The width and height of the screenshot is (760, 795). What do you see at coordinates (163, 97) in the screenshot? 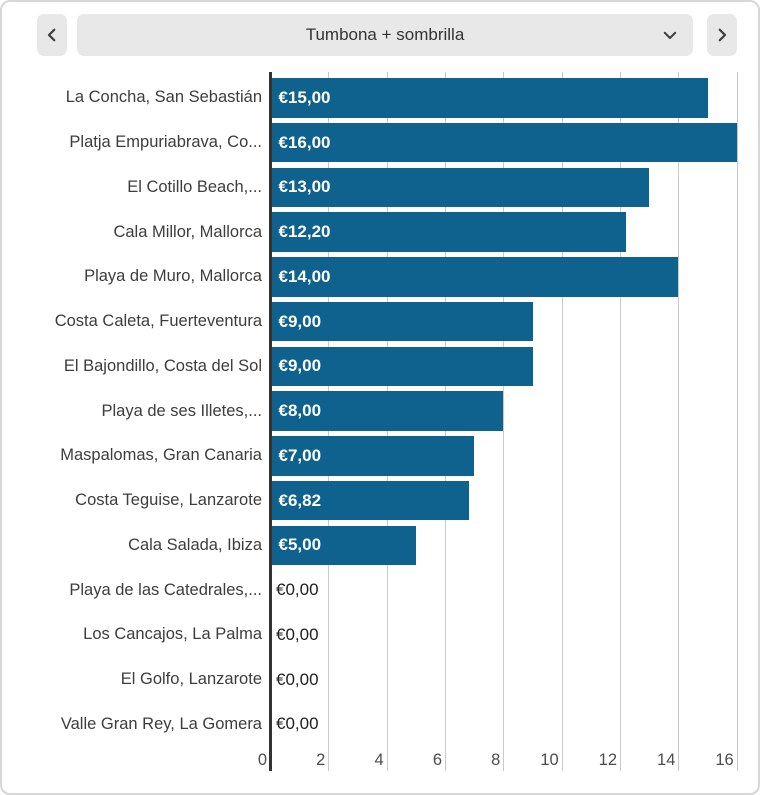
I see `category-label: La Concha, San Sebastián` at bounding box center [163, 97].